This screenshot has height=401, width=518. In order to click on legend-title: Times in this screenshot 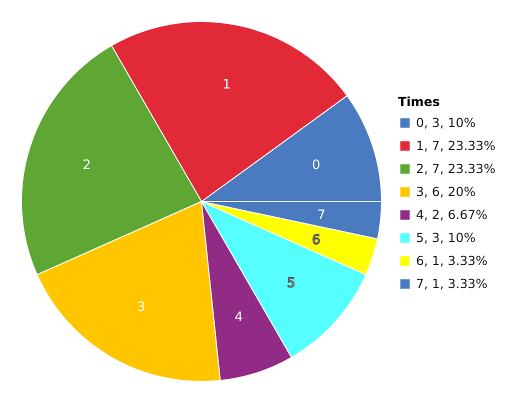, I will do `click(419, 101)`.